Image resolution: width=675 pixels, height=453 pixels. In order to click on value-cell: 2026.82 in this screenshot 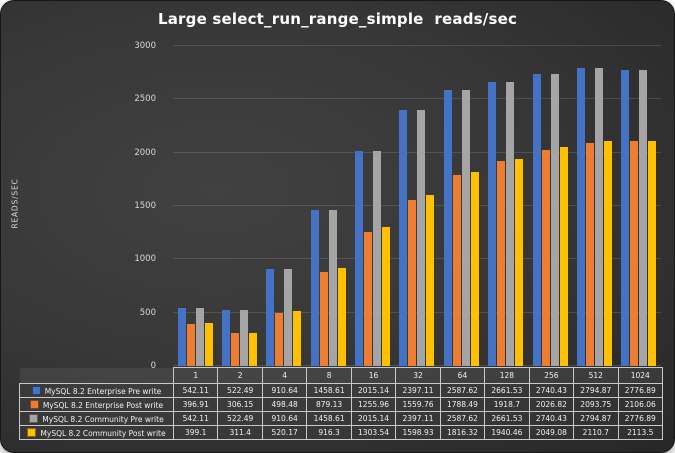, I will do `click(551, 404)`.